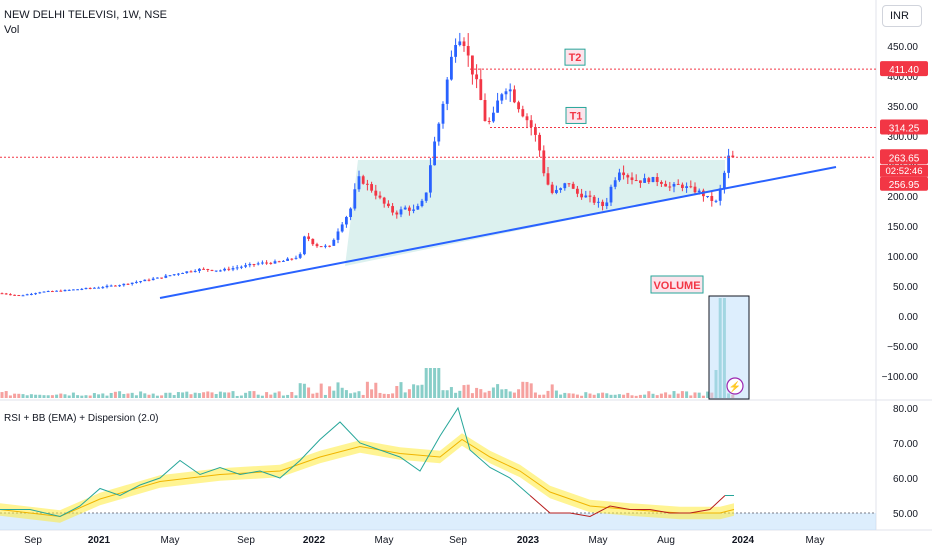 This screenshot has width=932, height=550. What do you see at coordinates (902, 347) in the screenshot?
I see `price-tick-label: −50.00` at bounding box center [902, 347].